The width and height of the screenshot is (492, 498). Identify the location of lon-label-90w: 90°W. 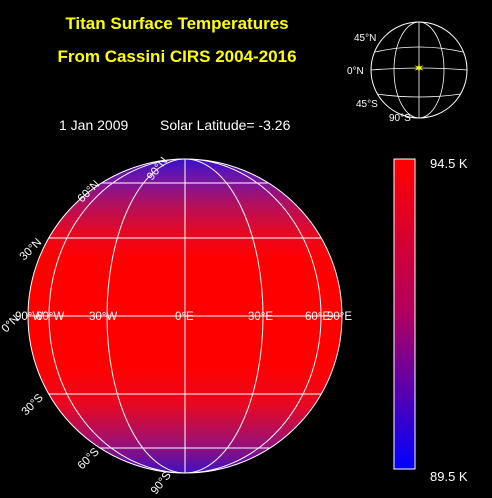
(29, 317).